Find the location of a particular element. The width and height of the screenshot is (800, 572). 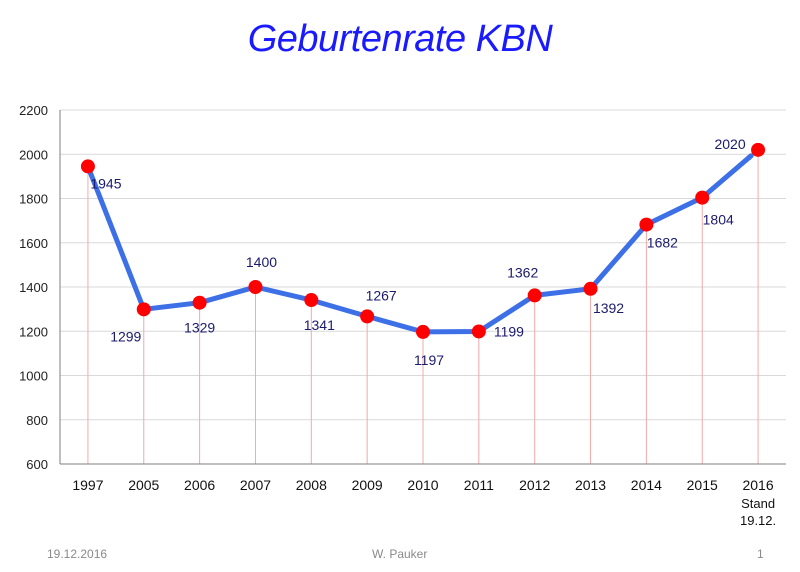

data-label: 1197 is located at coordinates (429, 360).